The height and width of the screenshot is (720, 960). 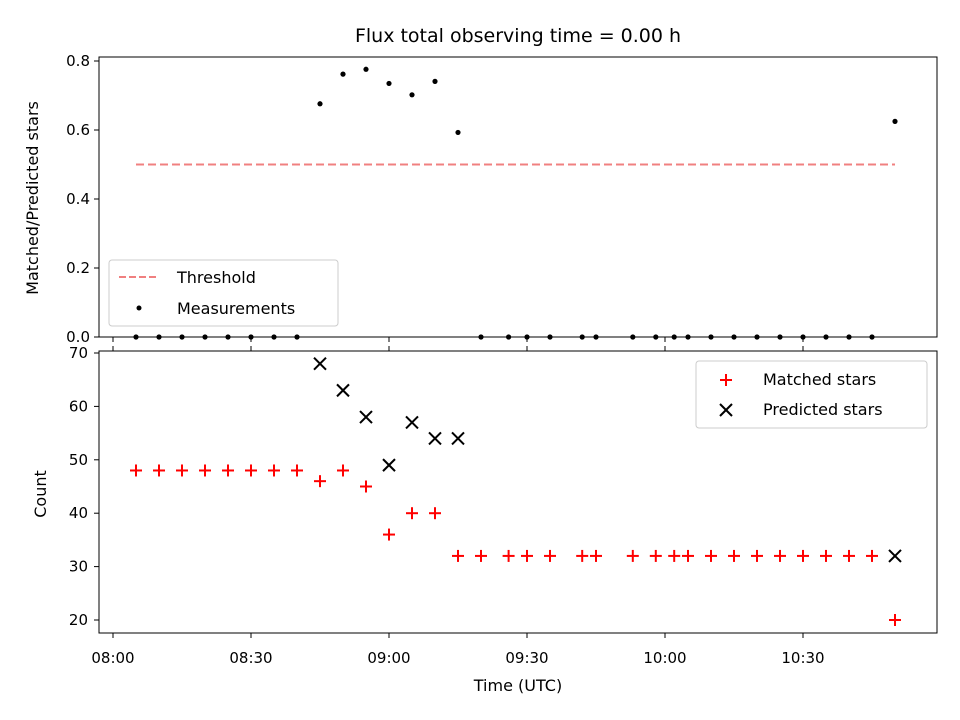 What do you see at coordinates (664, 658) in the screenshot?
I see `x-tick-label: 10:00` at bounding box center [664, 658].